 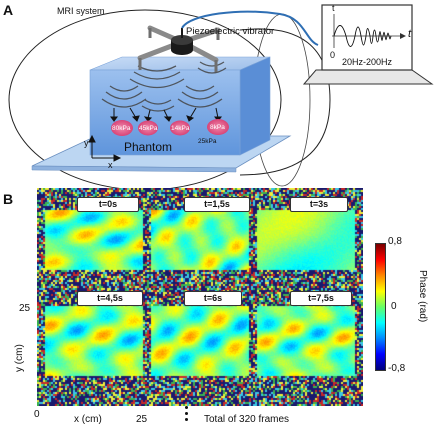 What do you see at coordinates (170, 127) in the screenshot?
I see `lesions` at bounding box center [170, 127].